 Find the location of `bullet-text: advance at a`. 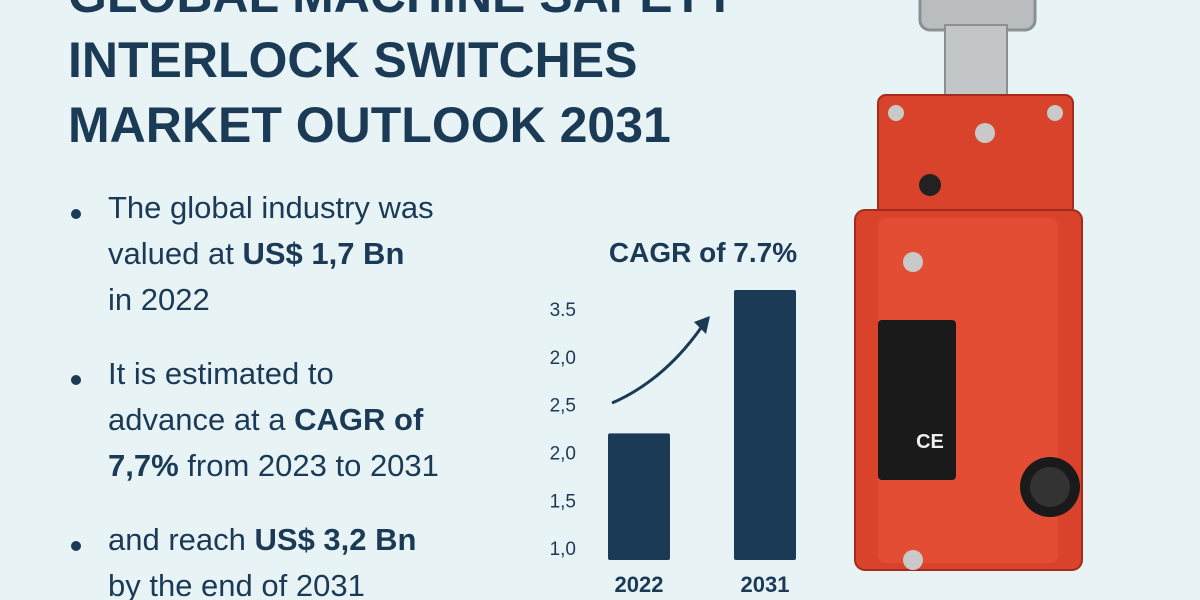

bullet-text: advance at a is located at coordinates (201, 419).